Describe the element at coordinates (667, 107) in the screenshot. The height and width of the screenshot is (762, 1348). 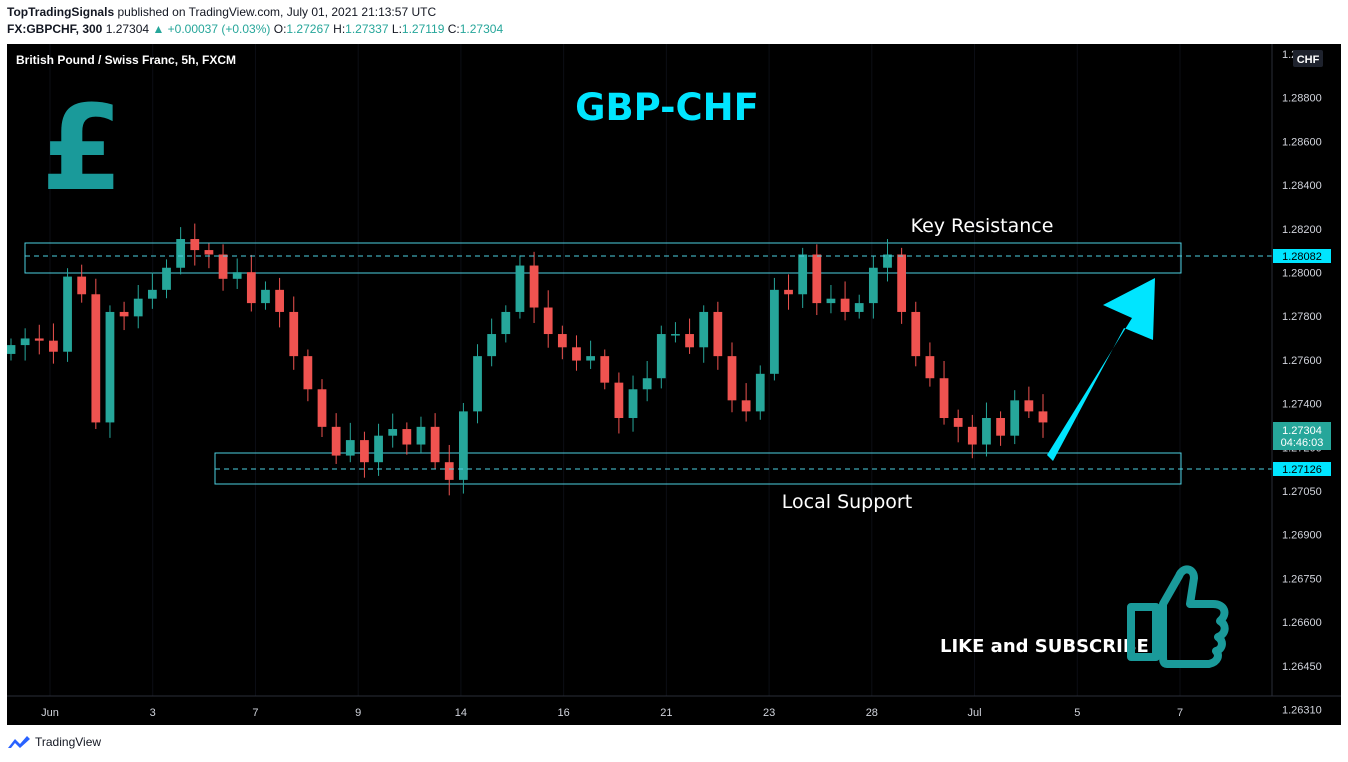
I see `pair-label: GBP-CHF` at that location.